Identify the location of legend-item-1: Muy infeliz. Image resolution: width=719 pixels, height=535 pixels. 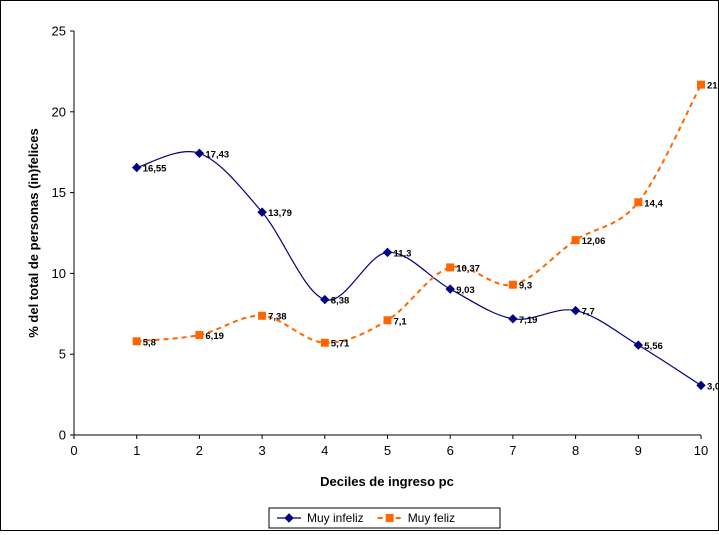
(320, 518).